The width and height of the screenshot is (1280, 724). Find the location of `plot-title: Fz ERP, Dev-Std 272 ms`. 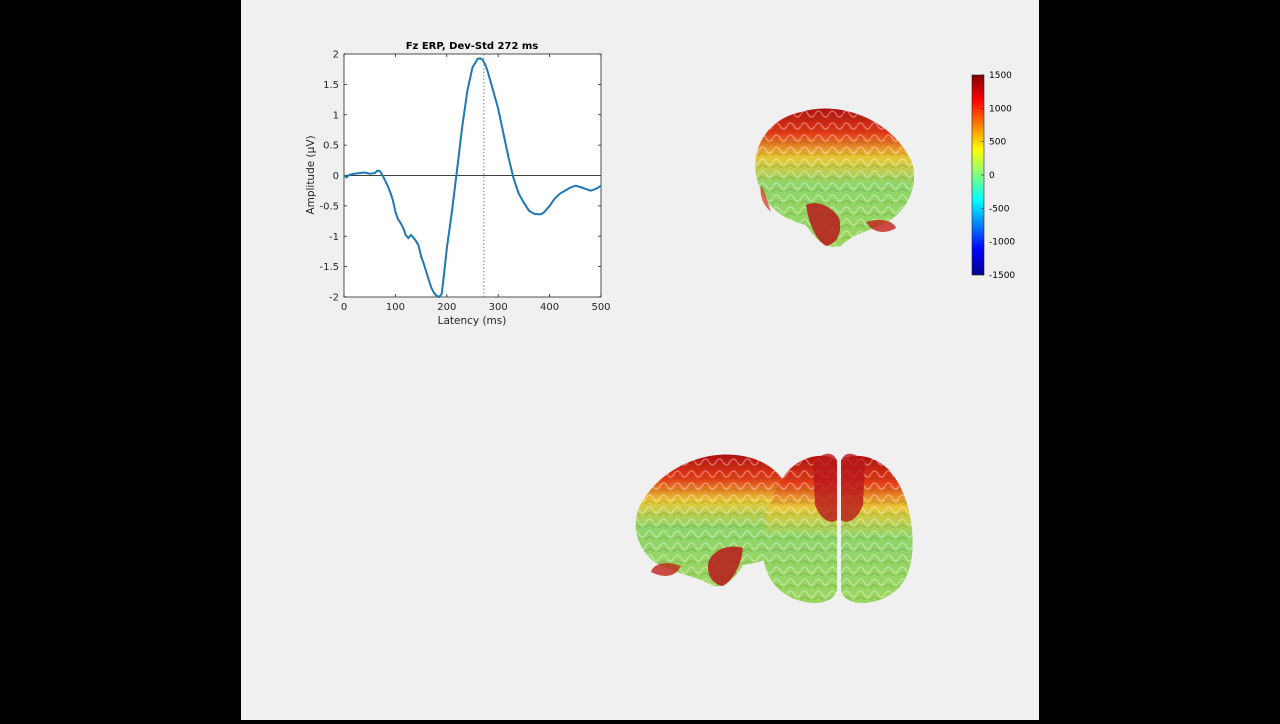

plot-title: Fz ERP, Dev-Std 272 ms is located at coordinates (472, 46).